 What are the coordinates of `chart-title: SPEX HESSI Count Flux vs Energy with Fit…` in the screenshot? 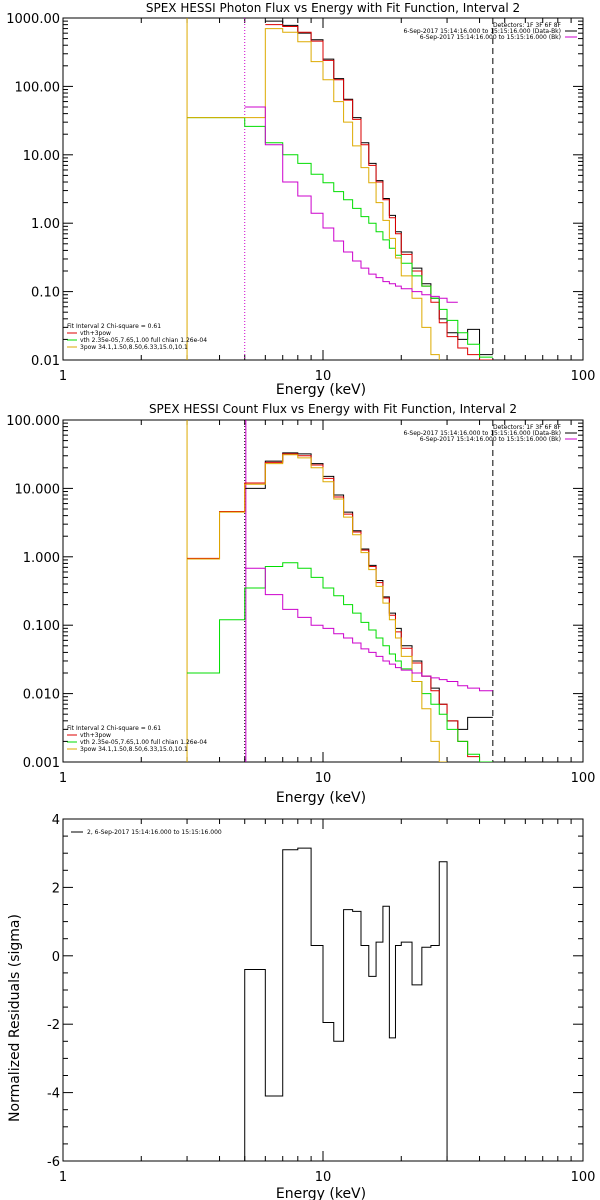 It's located at (333, 409).